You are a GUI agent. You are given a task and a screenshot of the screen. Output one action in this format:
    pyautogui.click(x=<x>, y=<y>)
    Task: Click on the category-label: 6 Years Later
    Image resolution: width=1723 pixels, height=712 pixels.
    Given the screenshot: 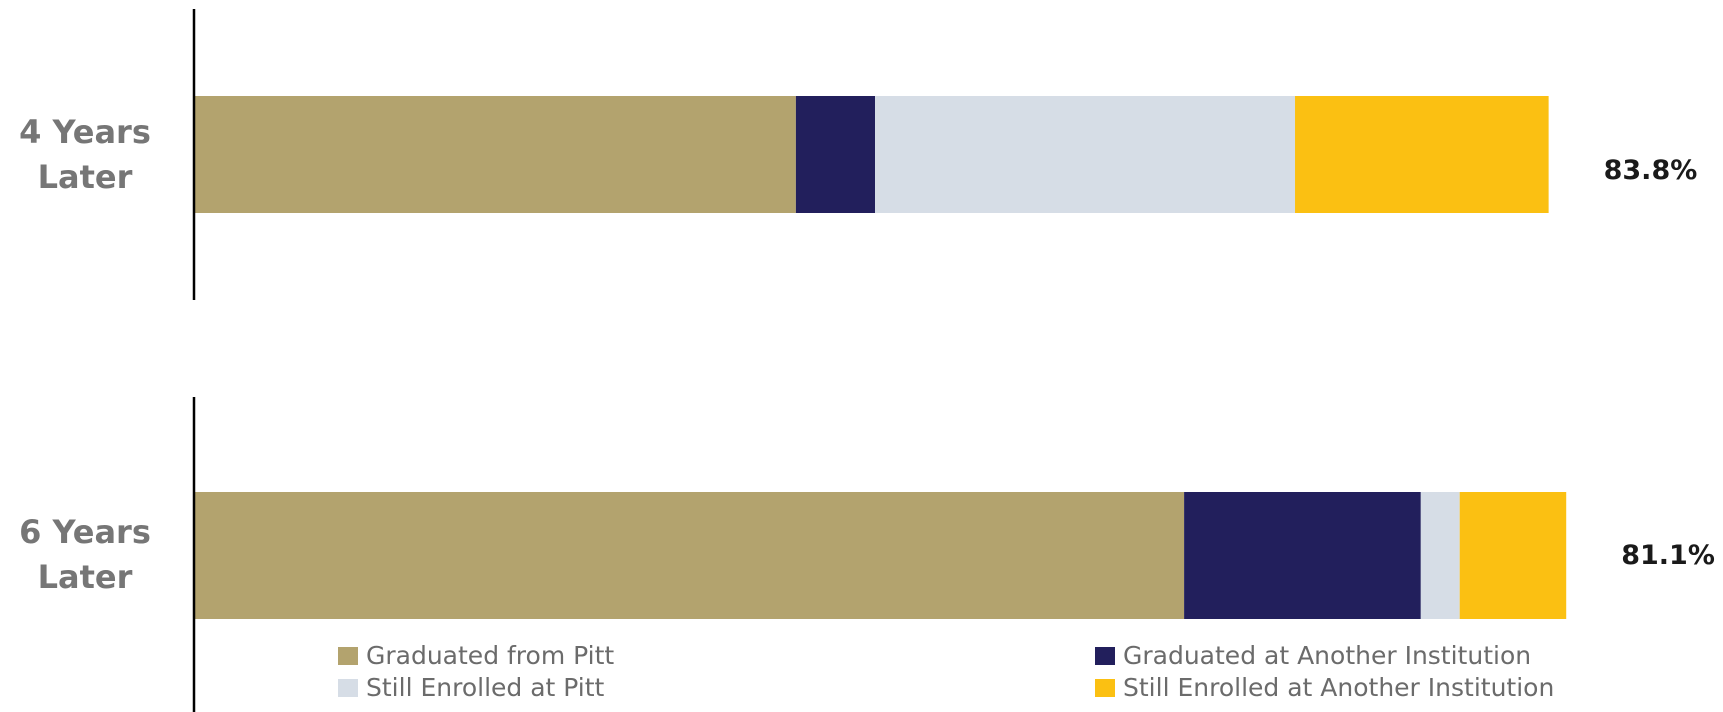 What is the action you would take?
    pyautogui.click(x=85, y=554)
    